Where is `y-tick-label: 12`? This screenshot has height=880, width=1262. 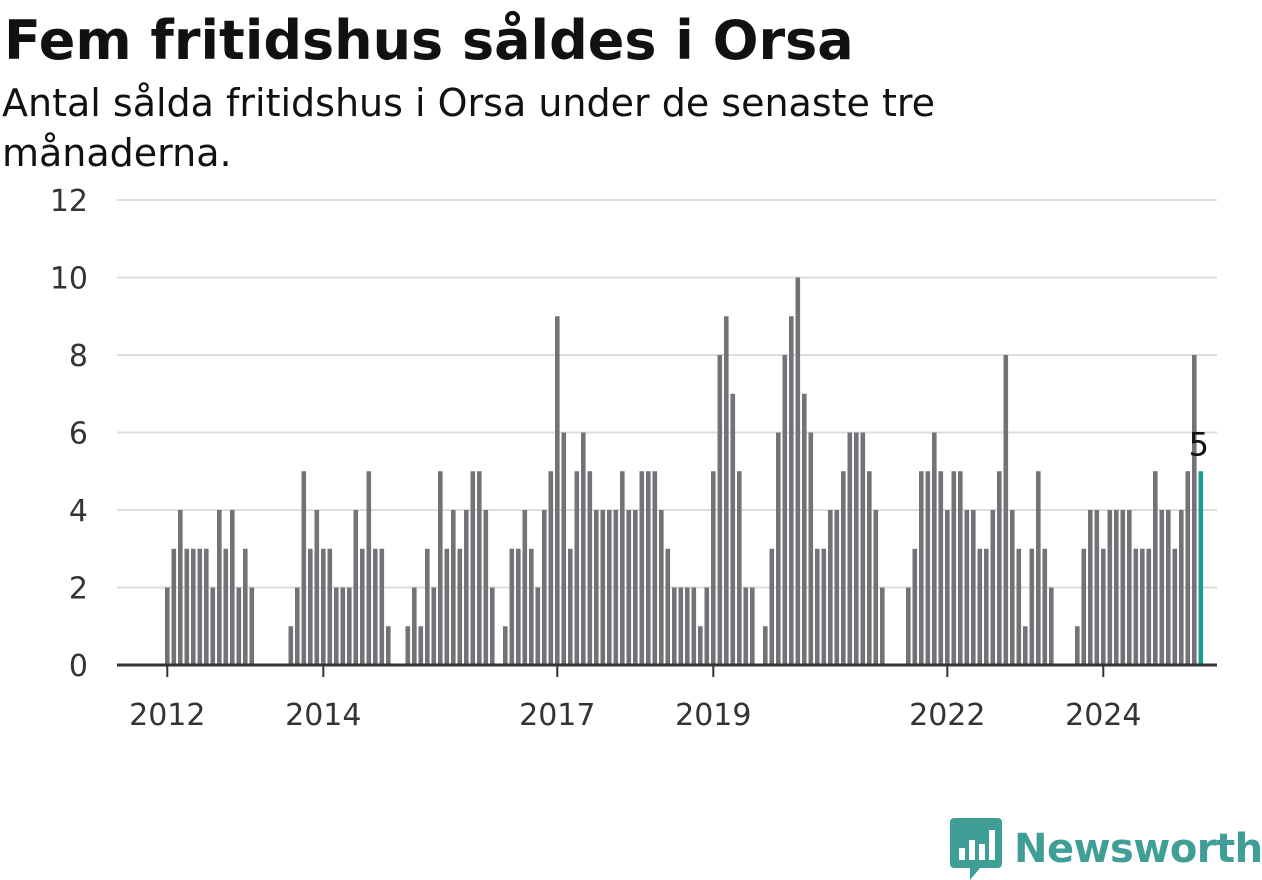 y-tick-label: 12 is located at coordinates (69, 201).